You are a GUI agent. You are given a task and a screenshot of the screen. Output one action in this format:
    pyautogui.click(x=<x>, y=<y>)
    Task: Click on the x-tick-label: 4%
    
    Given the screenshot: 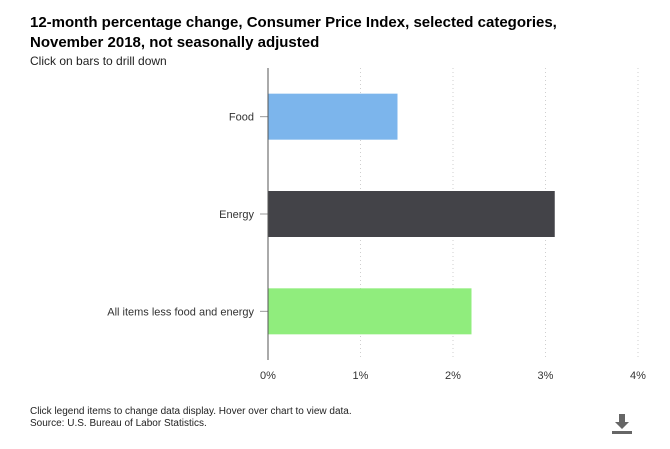 What is the action you would take?
    pyautogui.click(x=638, y=376)
    